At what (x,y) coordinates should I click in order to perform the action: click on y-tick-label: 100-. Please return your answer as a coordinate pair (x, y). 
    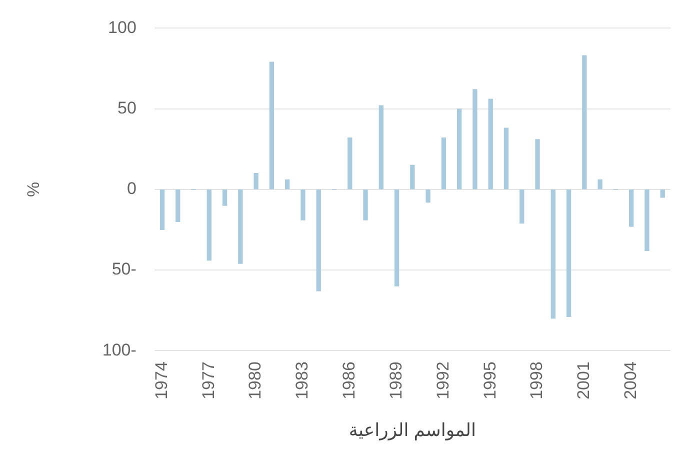
    Looking at the image, I should click on (119, 350).